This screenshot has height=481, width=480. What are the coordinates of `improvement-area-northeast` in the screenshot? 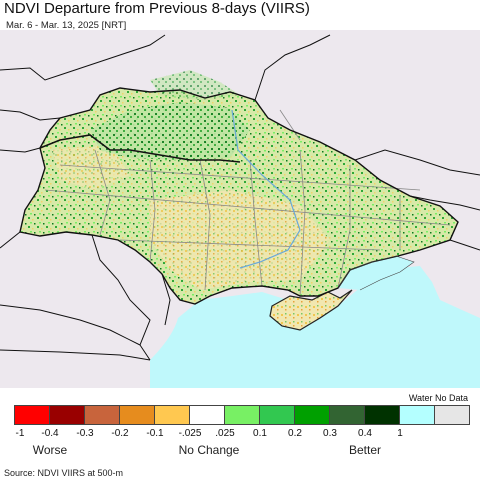 It's located at (195, 85).